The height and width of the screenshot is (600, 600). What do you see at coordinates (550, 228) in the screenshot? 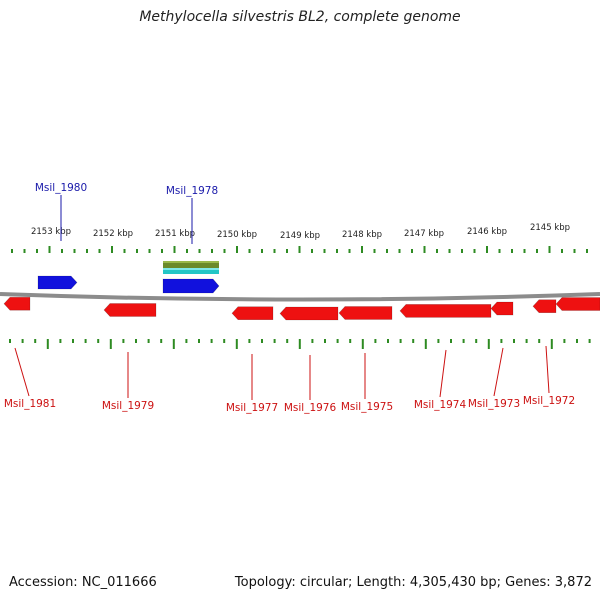
I see `scale-label: 2145 kbp` at bounding box center [550, 228].